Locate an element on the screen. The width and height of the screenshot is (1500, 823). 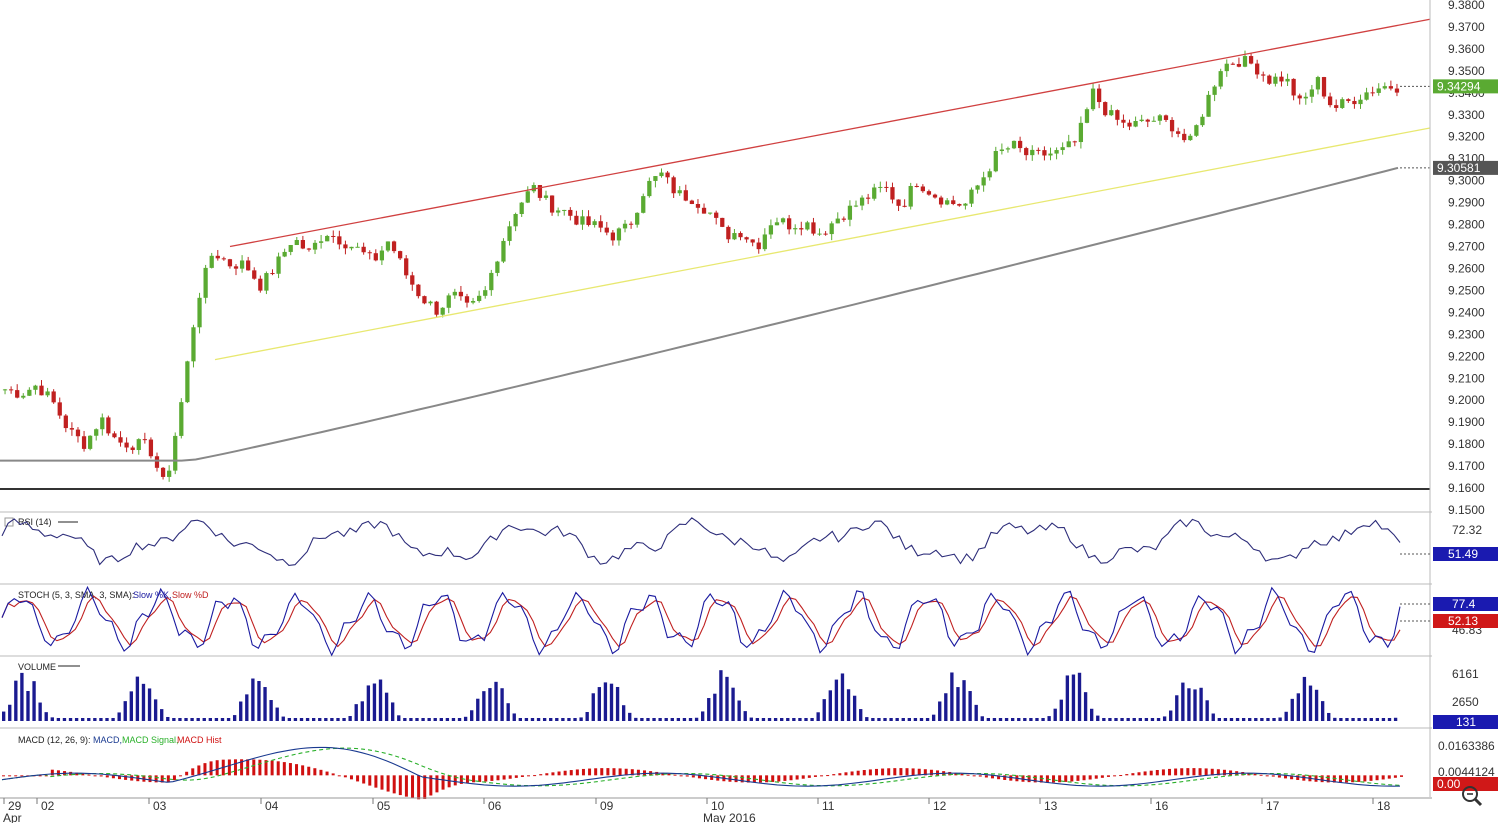
stoch-k-value-box is located at coordinates (1465, 604).